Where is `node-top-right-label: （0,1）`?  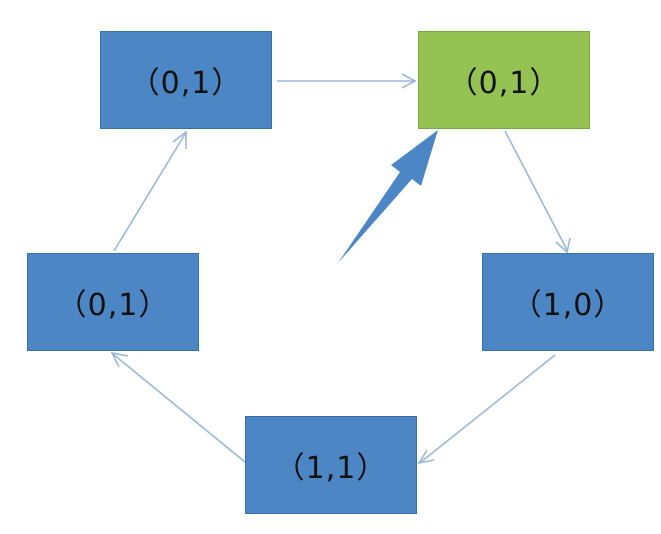 node-top-right-label: （0,1） is located at coordinates (504, 83).